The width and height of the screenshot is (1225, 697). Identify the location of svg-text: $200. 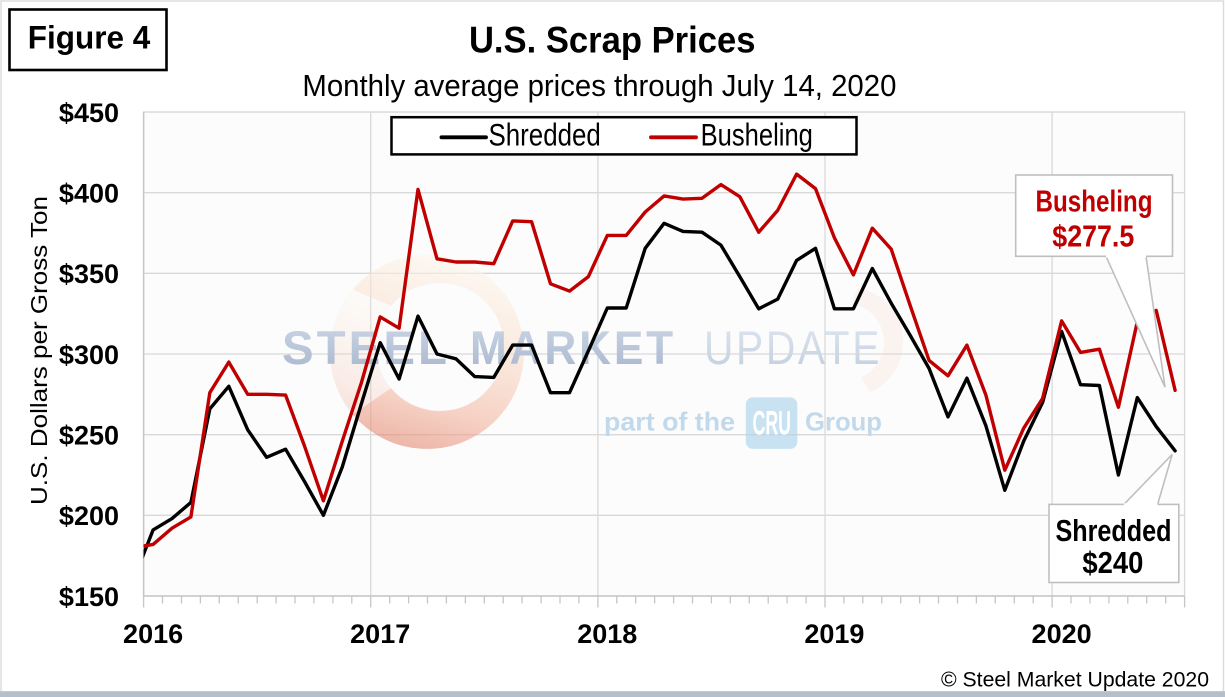
(89, 516).